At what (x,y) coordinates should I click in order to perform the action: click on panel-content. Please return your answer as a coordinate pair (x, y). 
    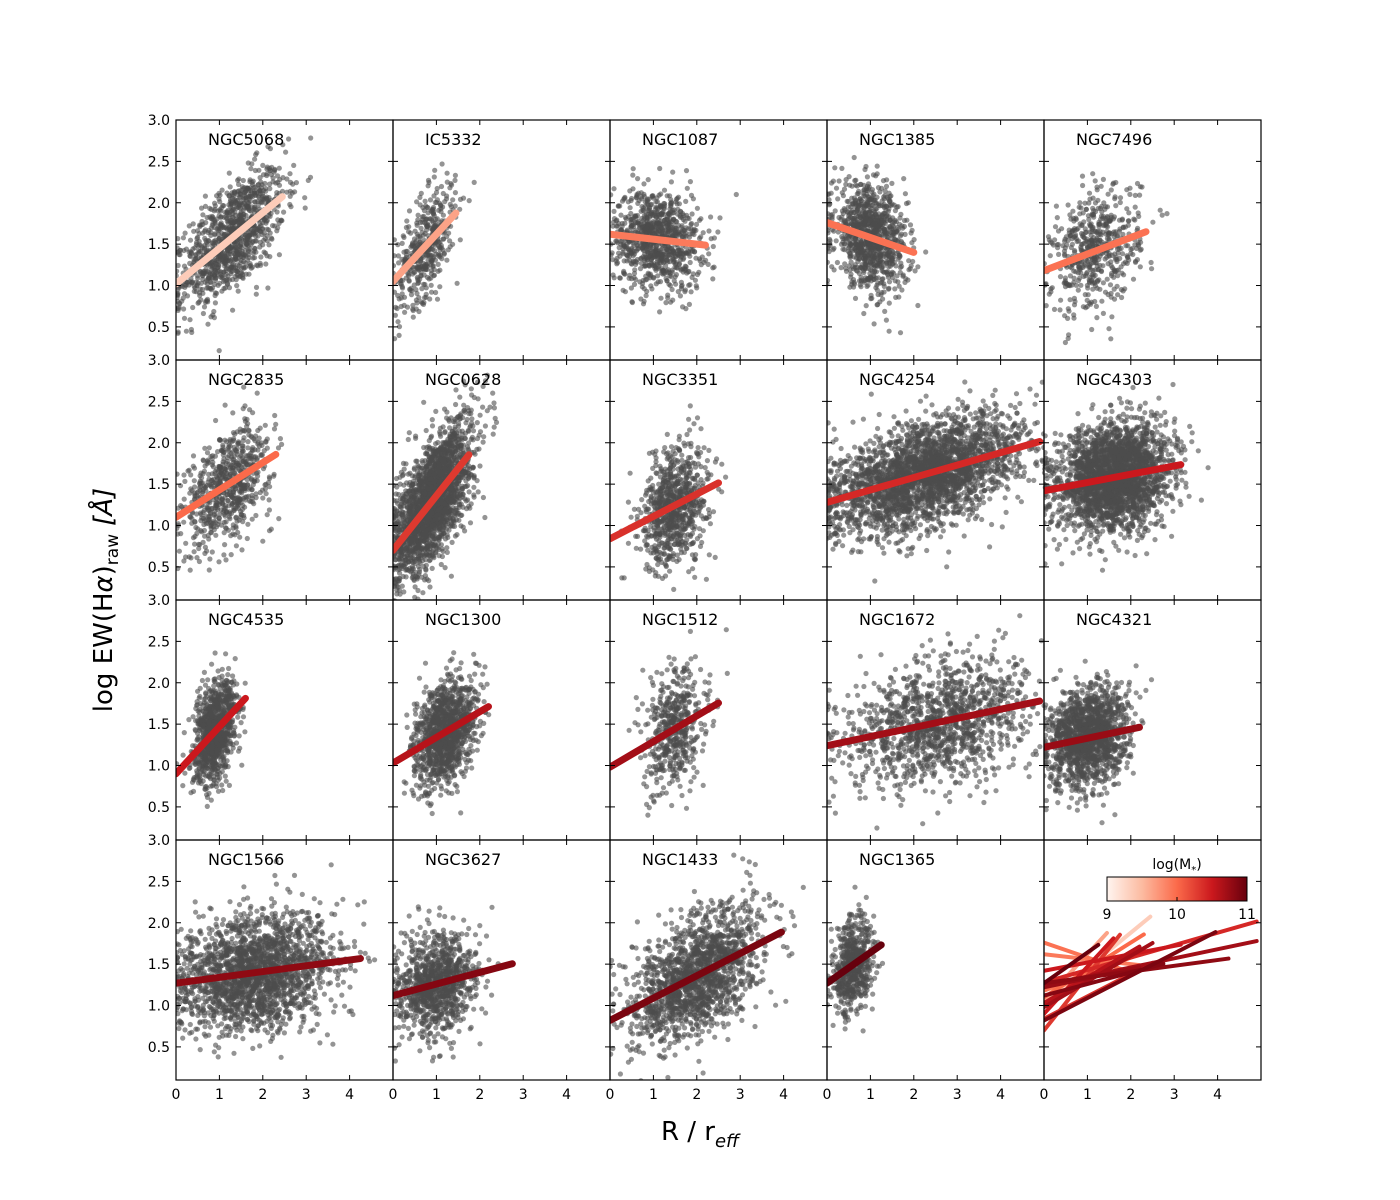
    Looking at the image, I should click on (435, 251).